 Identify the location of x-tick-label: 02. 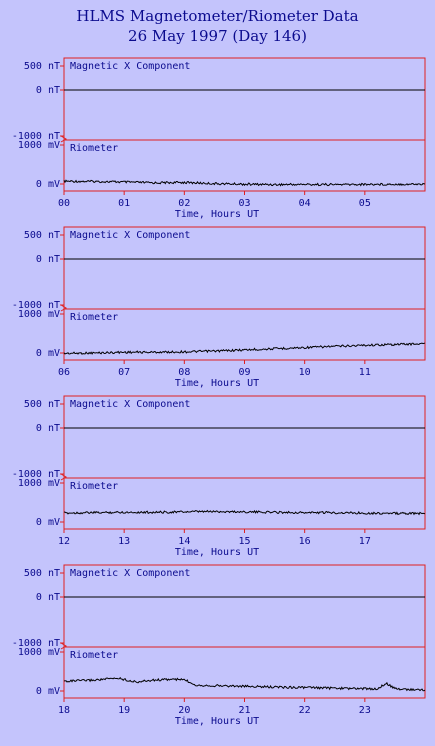
(184, 203).